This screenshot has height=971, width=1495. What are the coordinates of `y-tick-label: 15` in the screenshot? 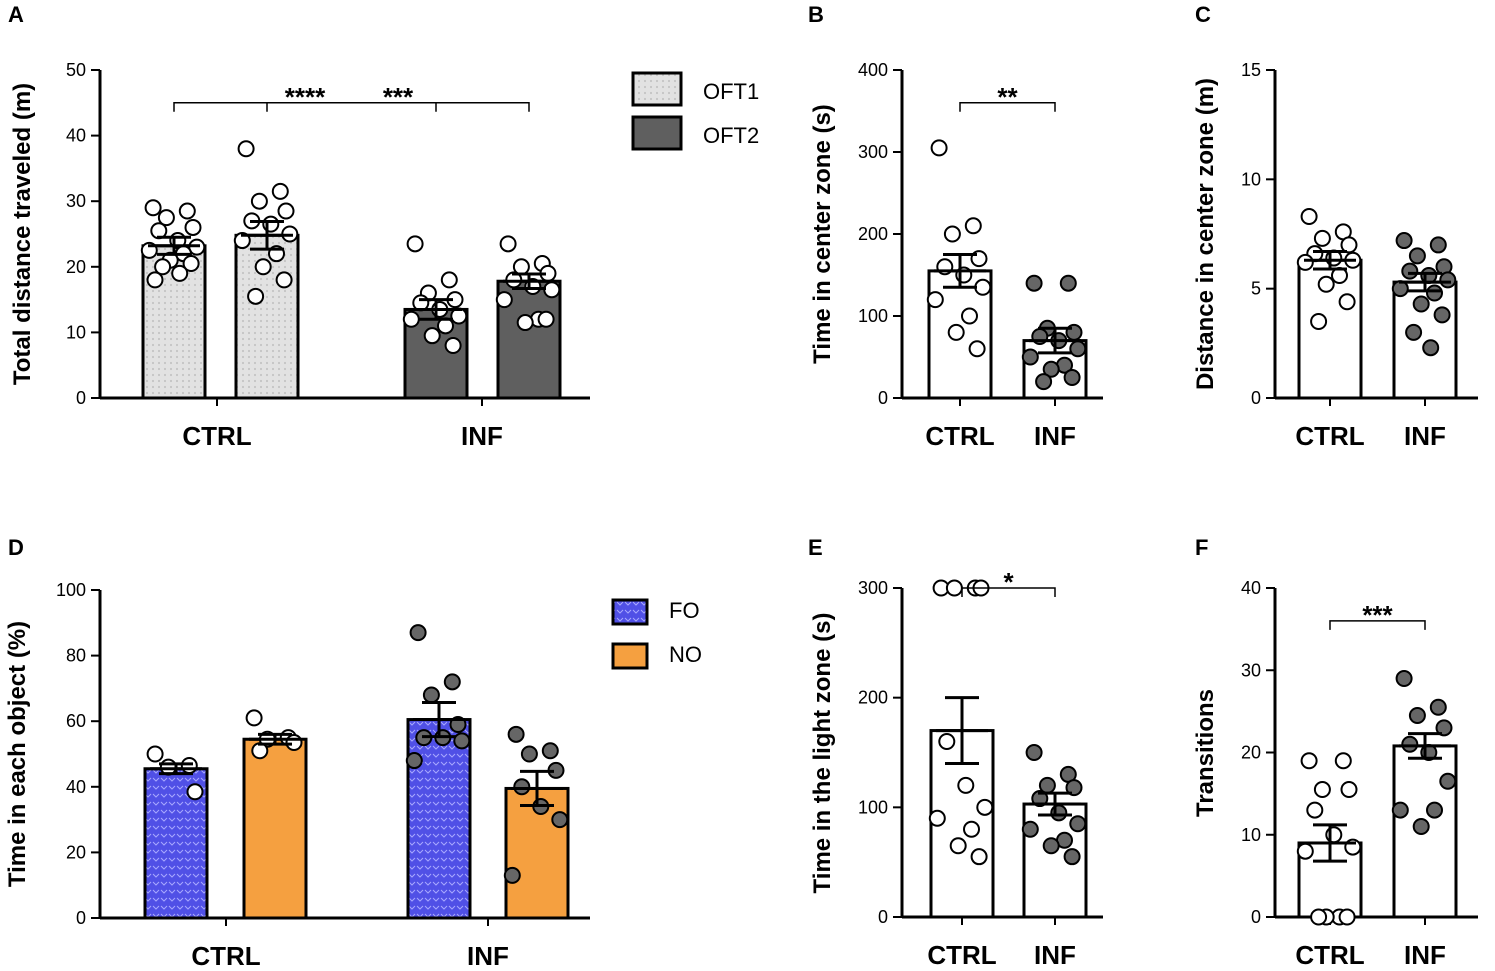 It's located at (1251, 70).